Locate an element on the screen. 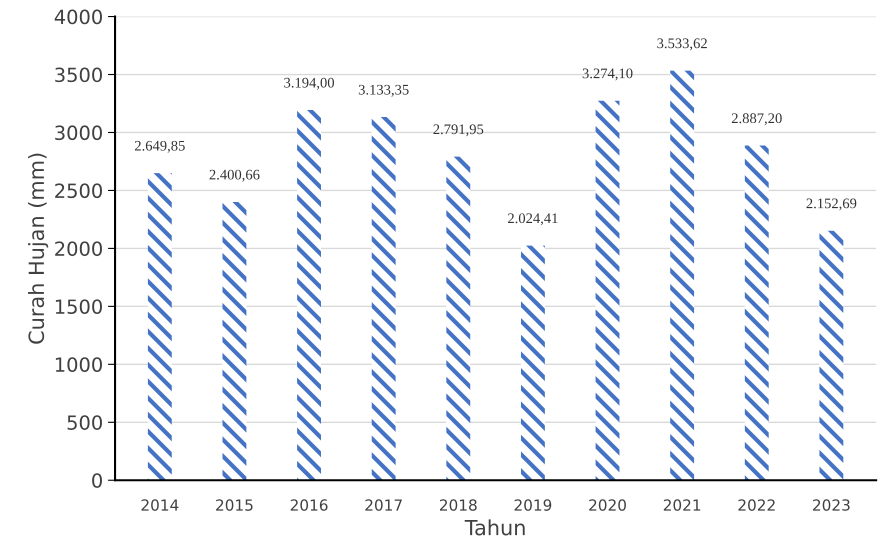 The width and height of the screenshot is (885, 552). x-tick-label: 2017 is located at coordinates (383, 505).